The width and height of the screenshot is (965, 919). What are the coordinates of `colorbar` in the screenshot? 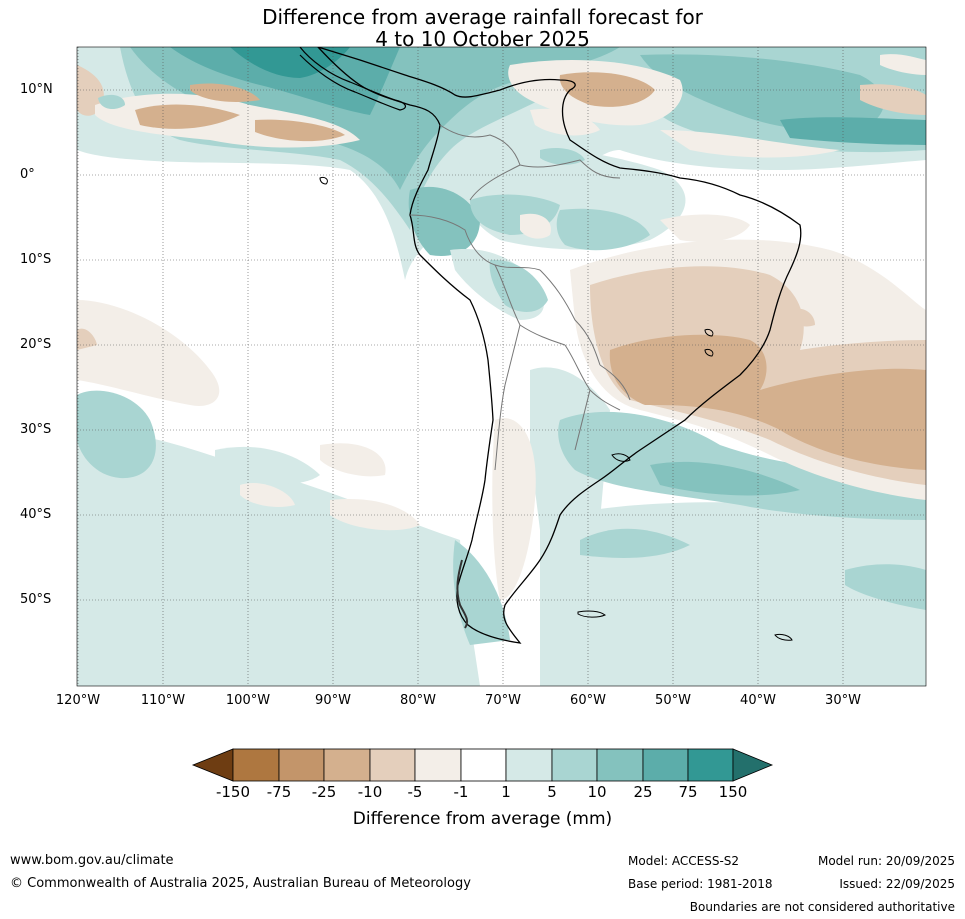 It's located at (482, 765).